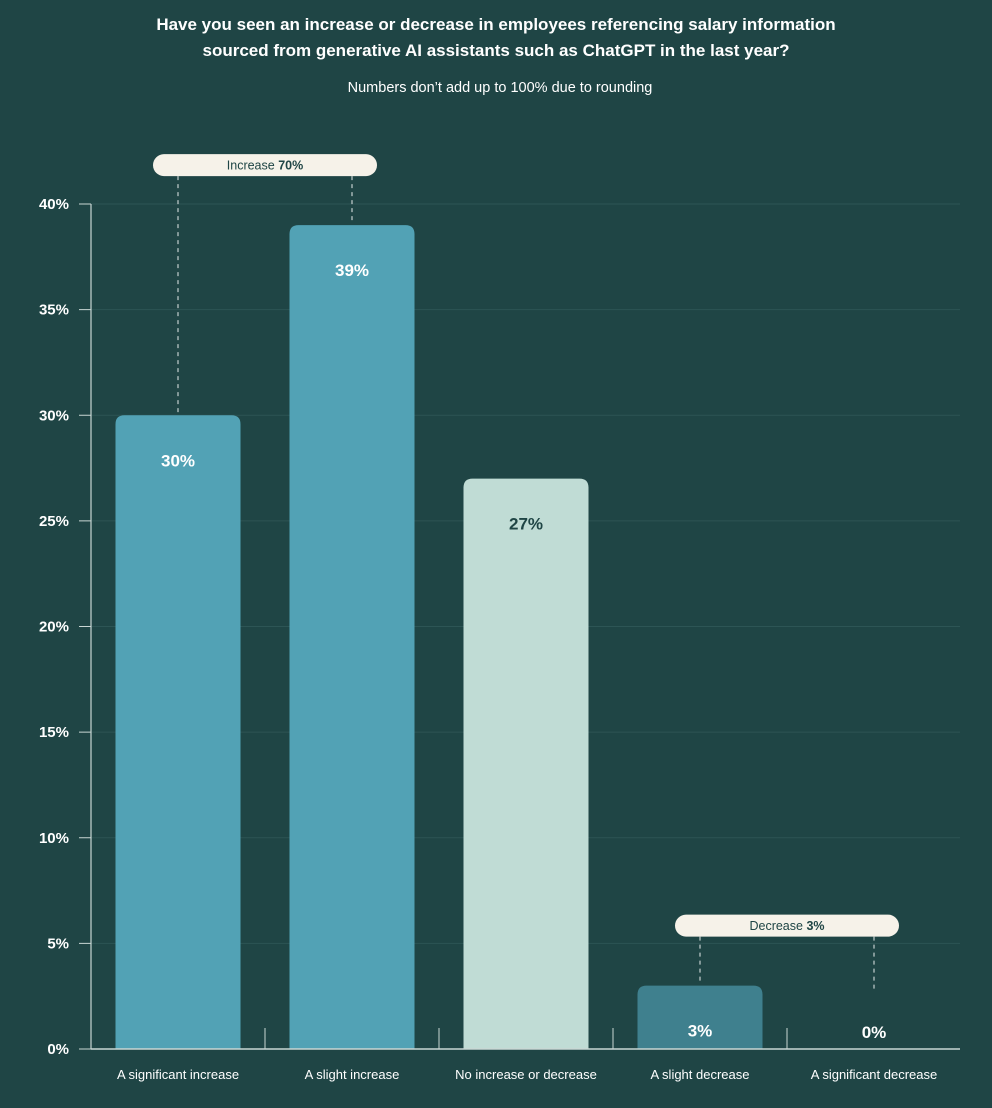 Image resolution: width=992 pixels, height=1108 pixels. I want to click on y-tick-label: 30%, so click(54, 415).